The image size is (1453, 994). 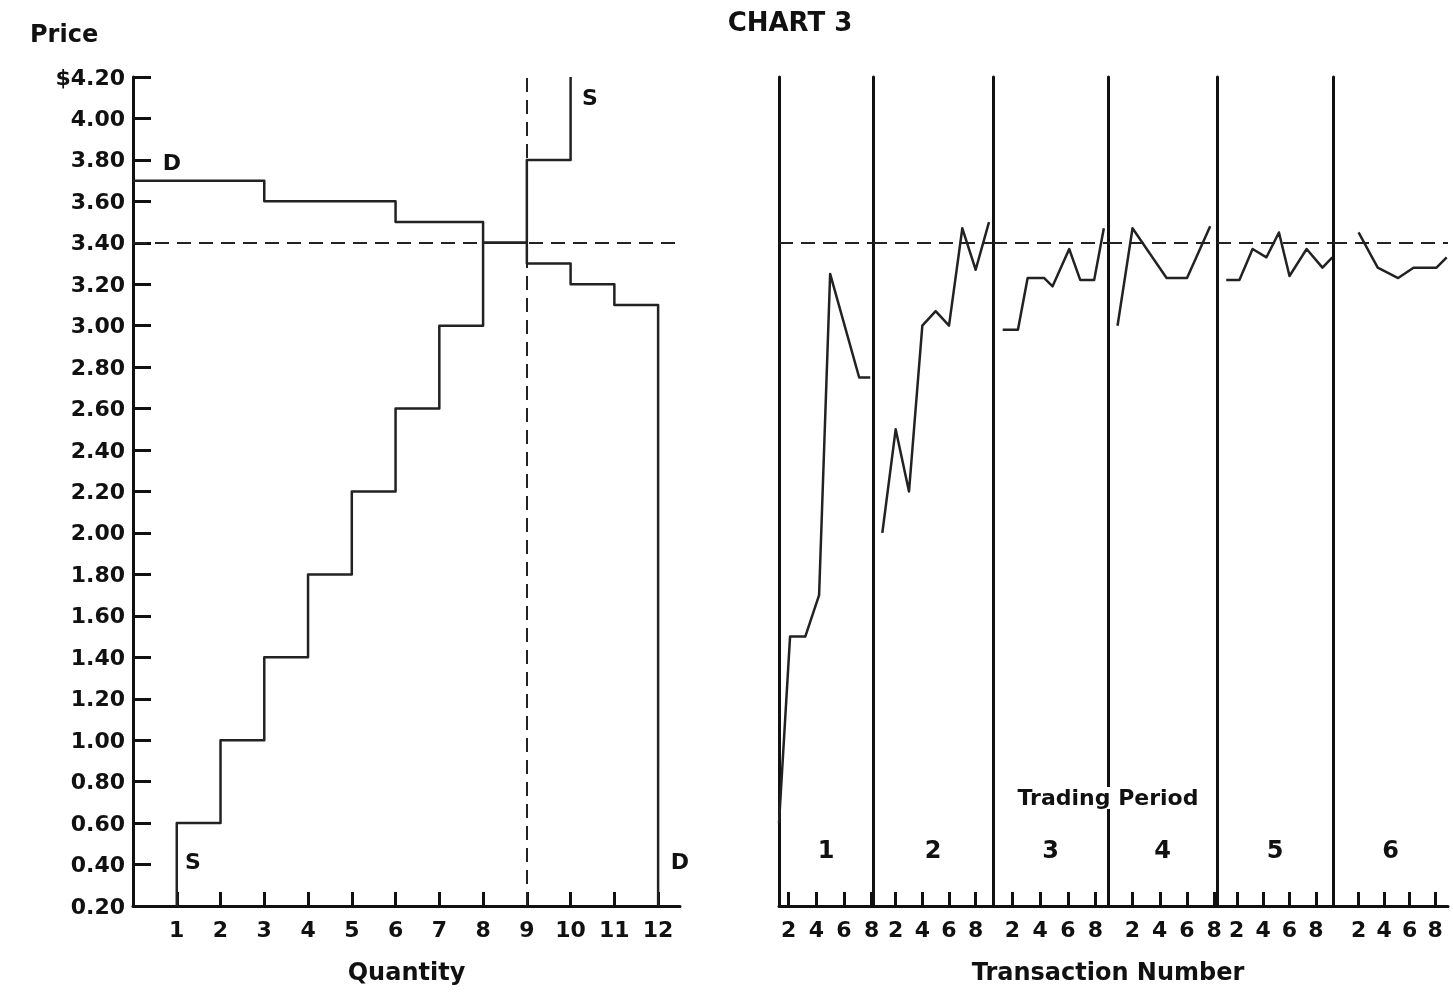 I want to click on x-tick-label: 9, so click(x=527, y=929).